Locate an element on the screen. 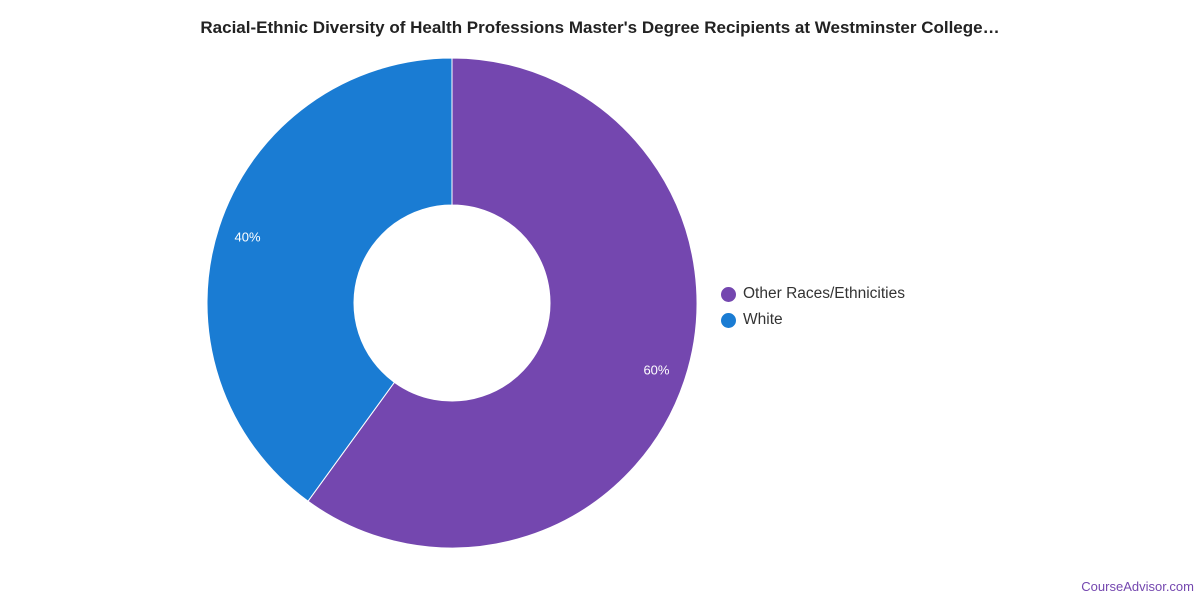  legend: Other Races/Ethnicities White is located at coordinates (813, 307).